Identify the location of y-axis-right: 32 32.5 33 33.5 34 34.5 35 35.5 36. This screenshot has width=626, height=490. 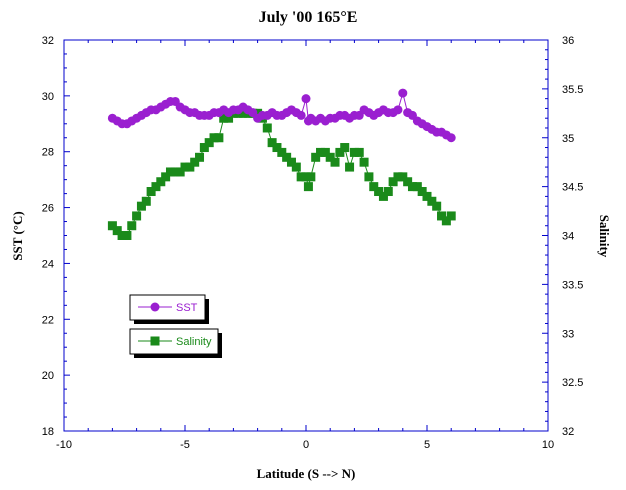
(562, 236).